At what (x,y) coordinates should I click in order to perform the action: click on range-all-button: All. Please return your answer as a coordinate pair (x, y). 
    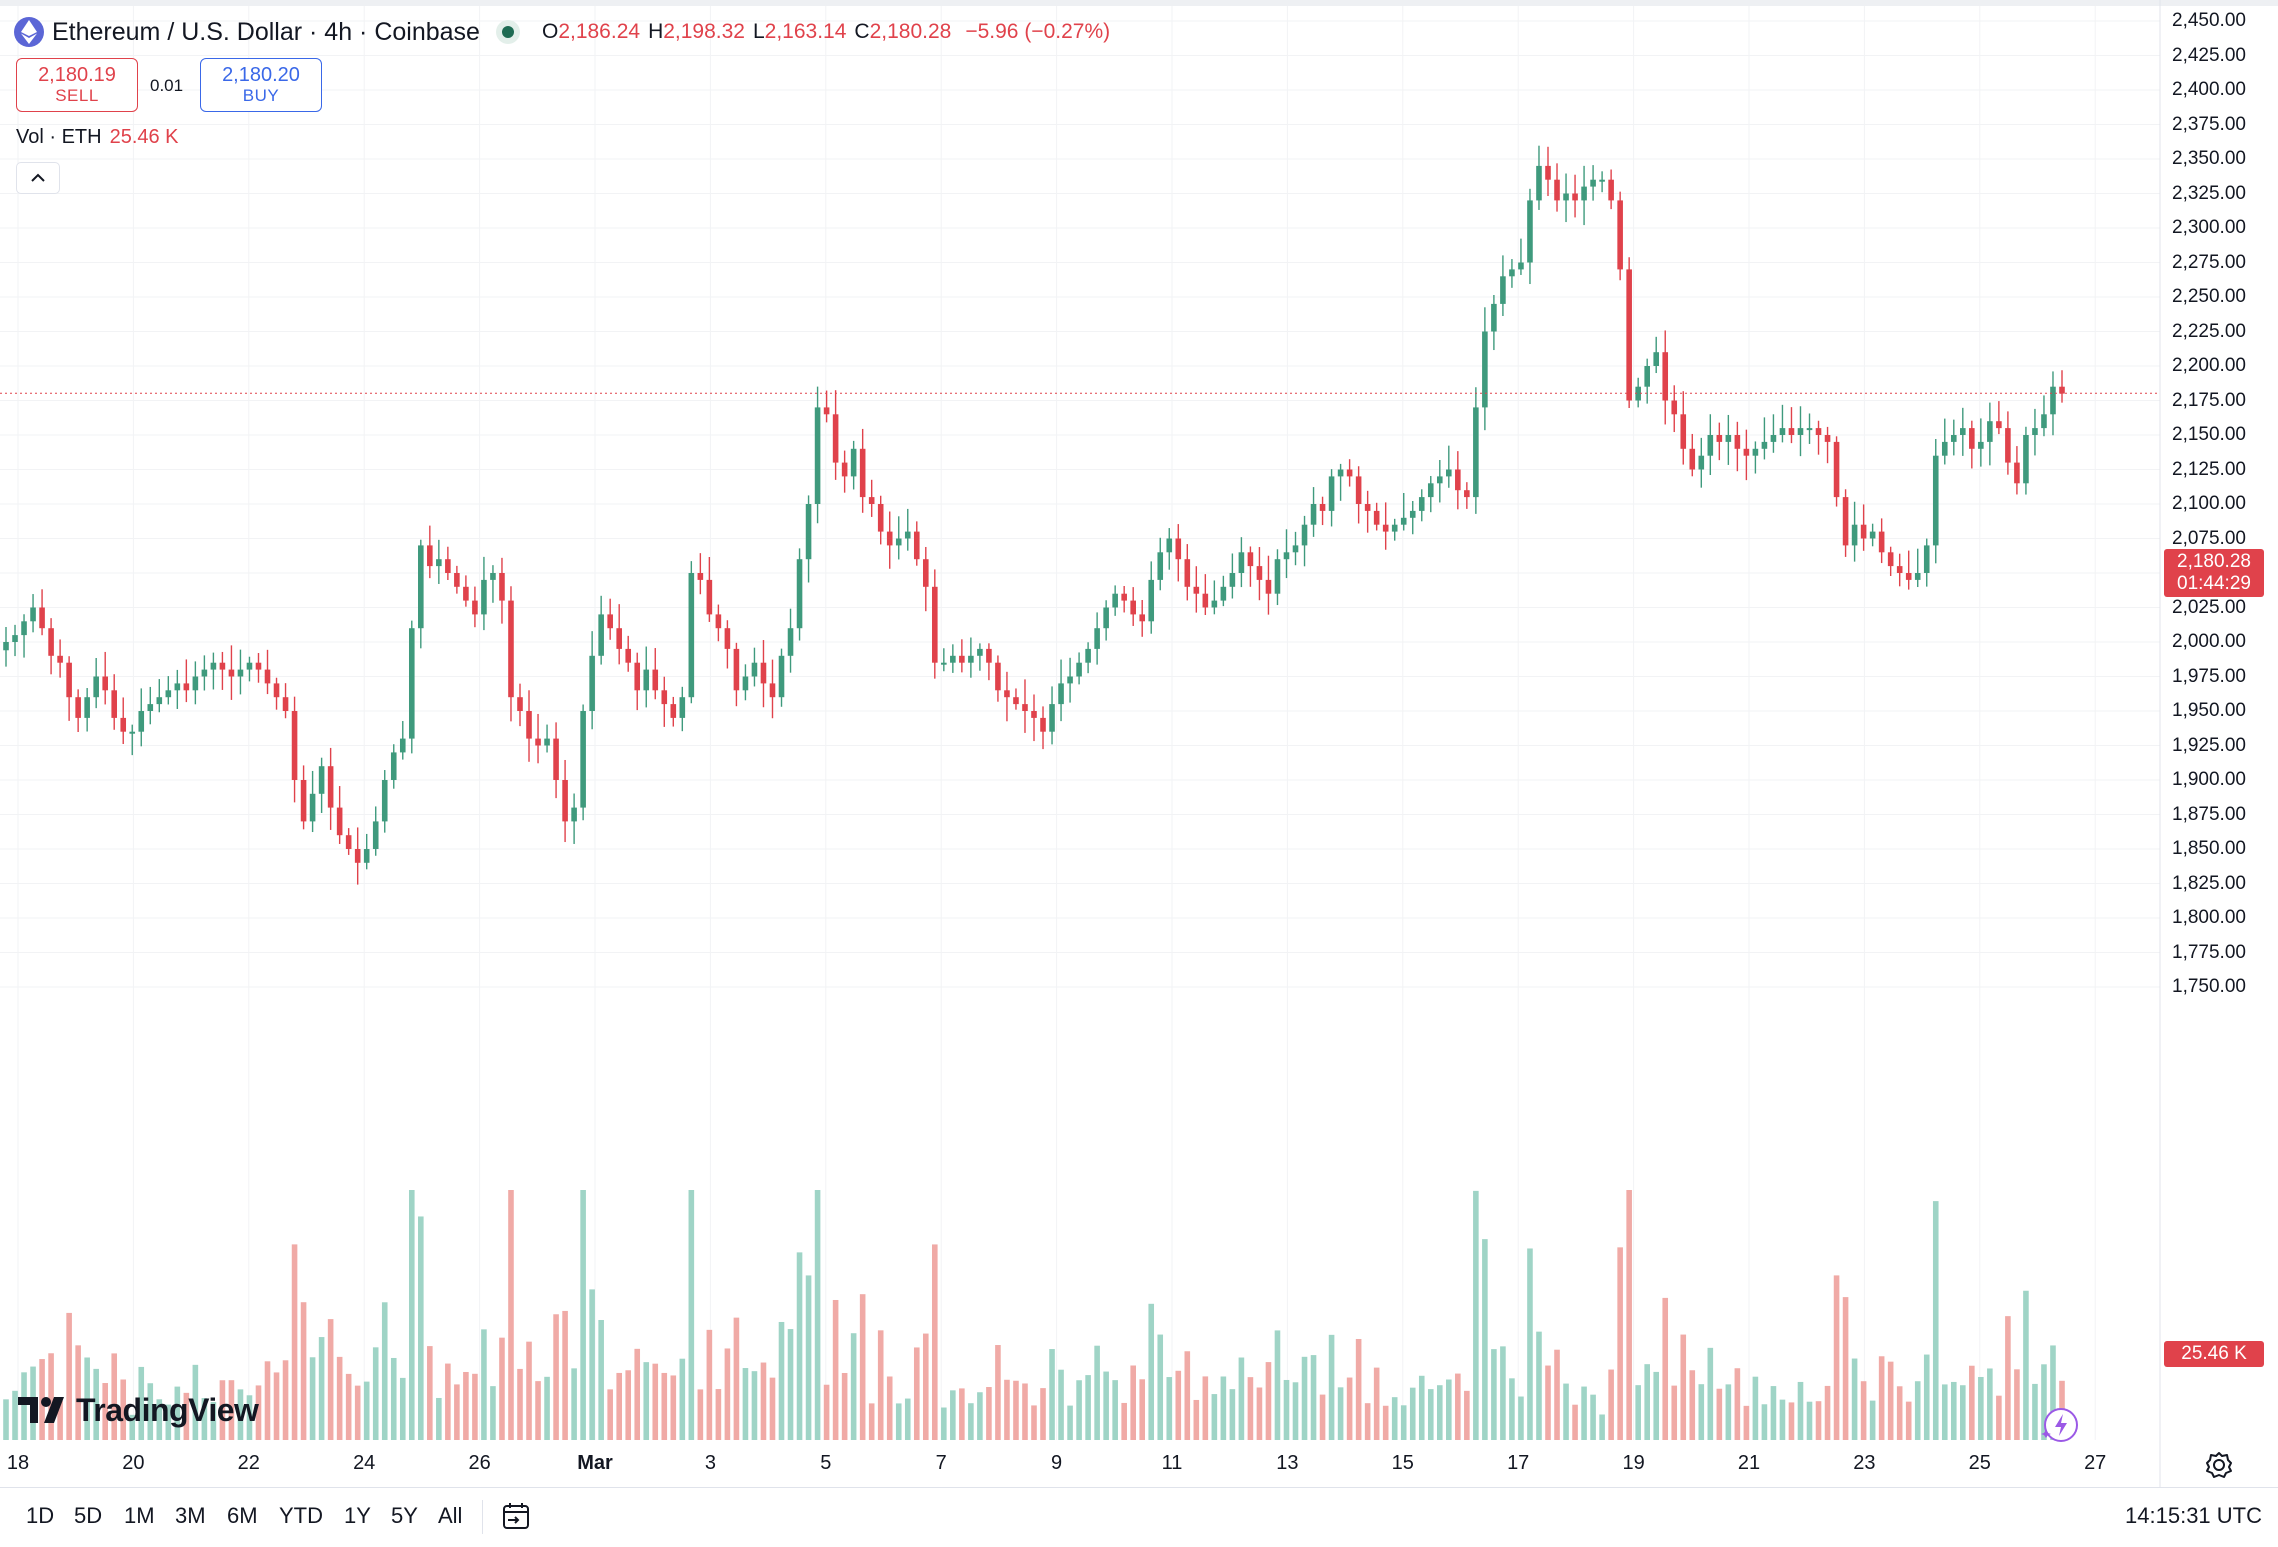
    Looking at the image, I should click on (450, 1515).